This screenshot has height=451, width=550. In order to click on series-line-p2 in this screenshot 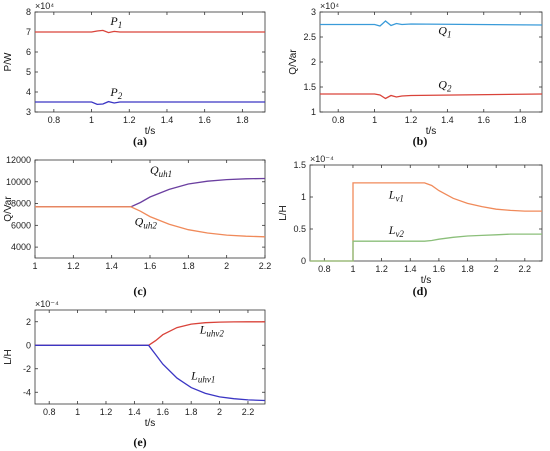, I will do `click(150, 103)`.